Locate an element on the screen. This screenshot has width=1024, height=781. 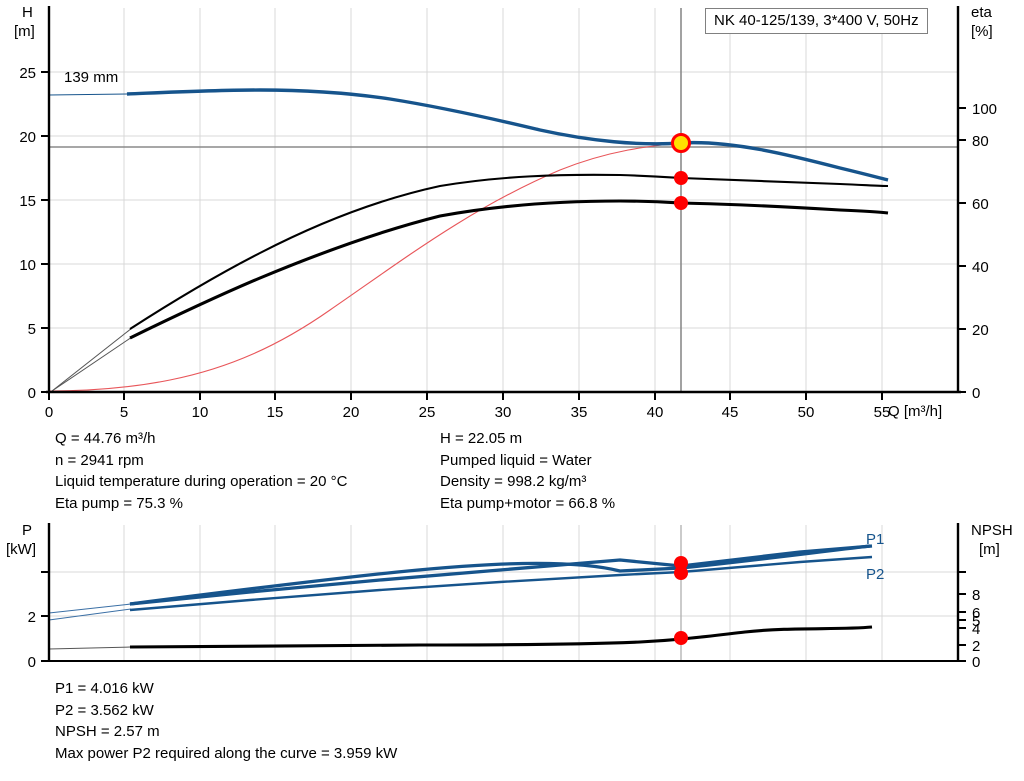
bottom-ytick-0: 0 is located at coordinates (32, 662).